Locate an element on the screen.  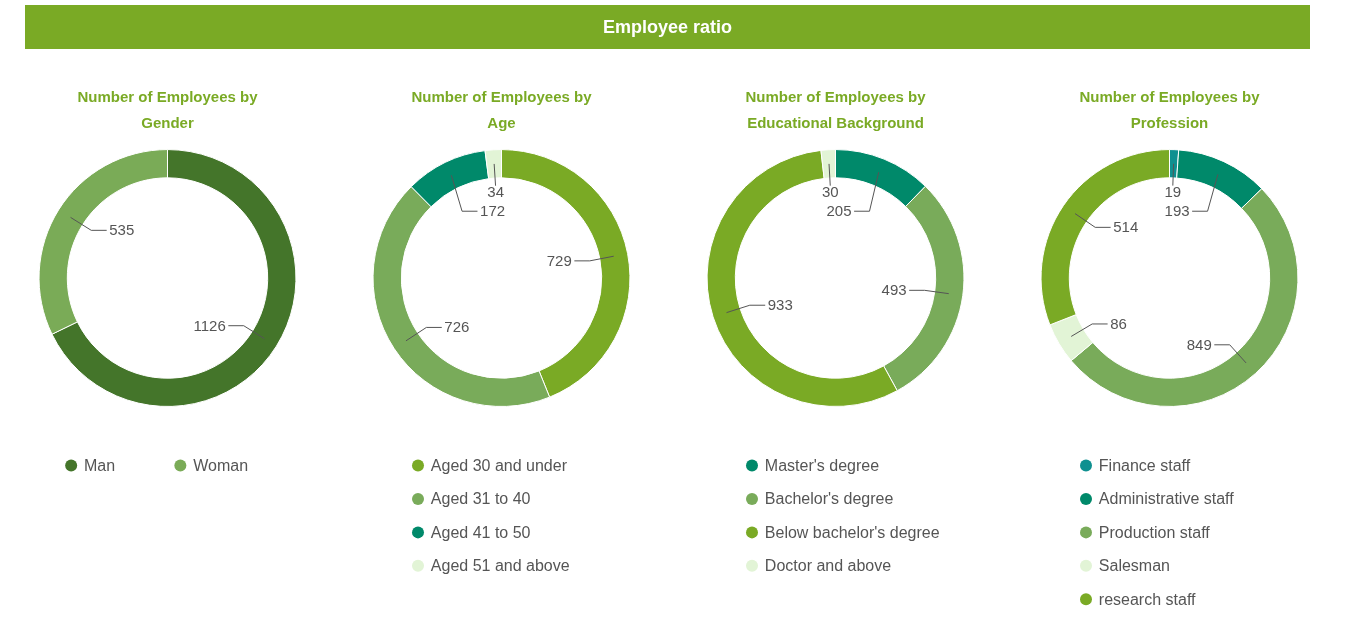
legend-label: Woman is located at coordinates (221, 466).